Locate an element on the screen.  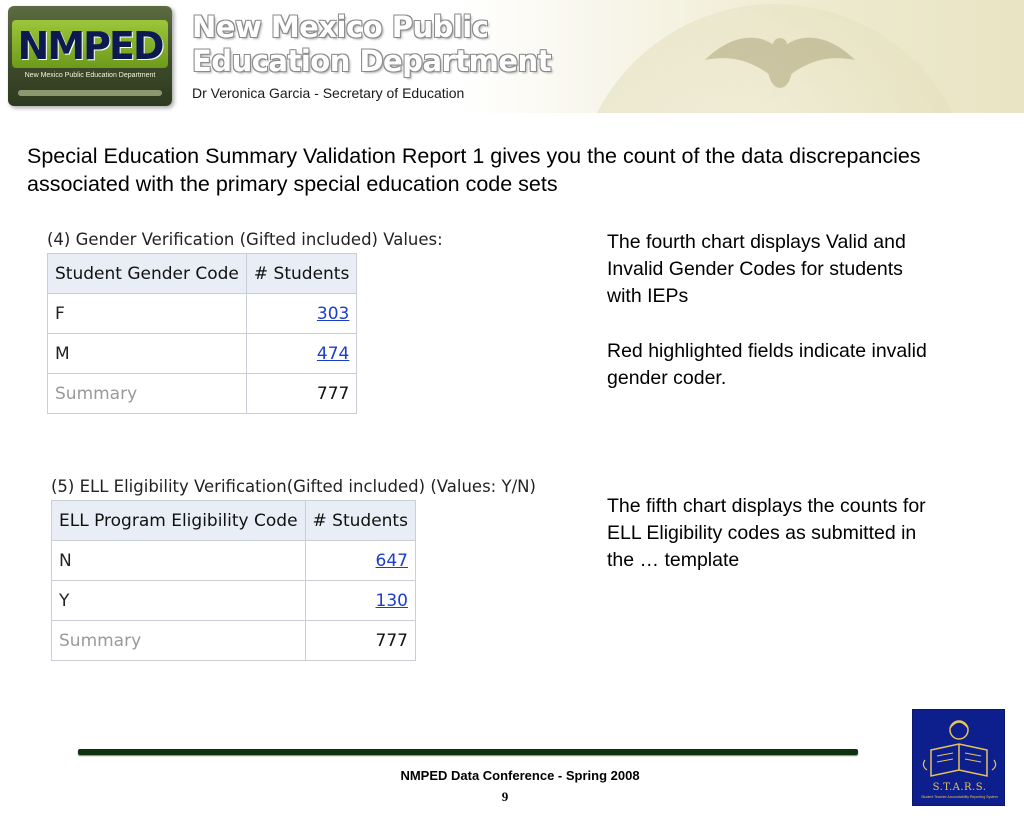
student-count-link: 130 is located at coordinates (391, 600).